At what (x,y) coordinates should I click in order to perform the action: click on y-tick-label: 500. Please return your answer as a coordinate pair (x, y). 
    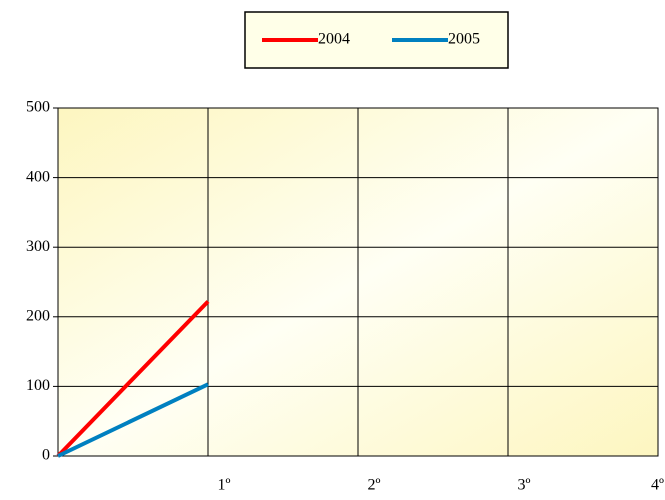
    Looking at the image, I should click on (38, 107).